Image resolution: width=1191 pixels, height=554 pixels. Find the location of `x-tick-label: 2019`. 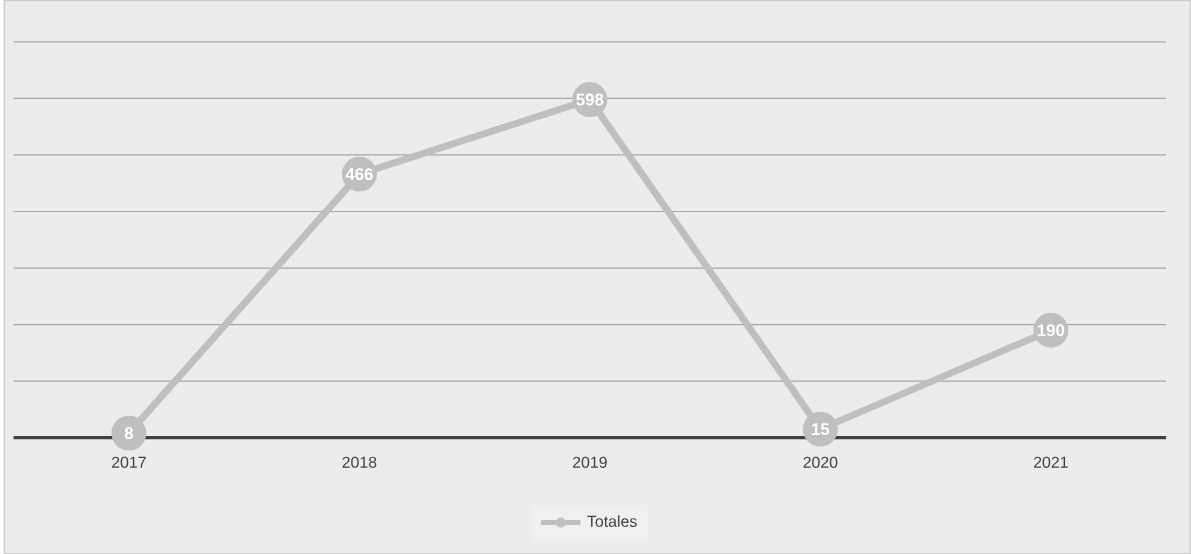

x-tick-label: 2019 is located at coordinates (590, 462).